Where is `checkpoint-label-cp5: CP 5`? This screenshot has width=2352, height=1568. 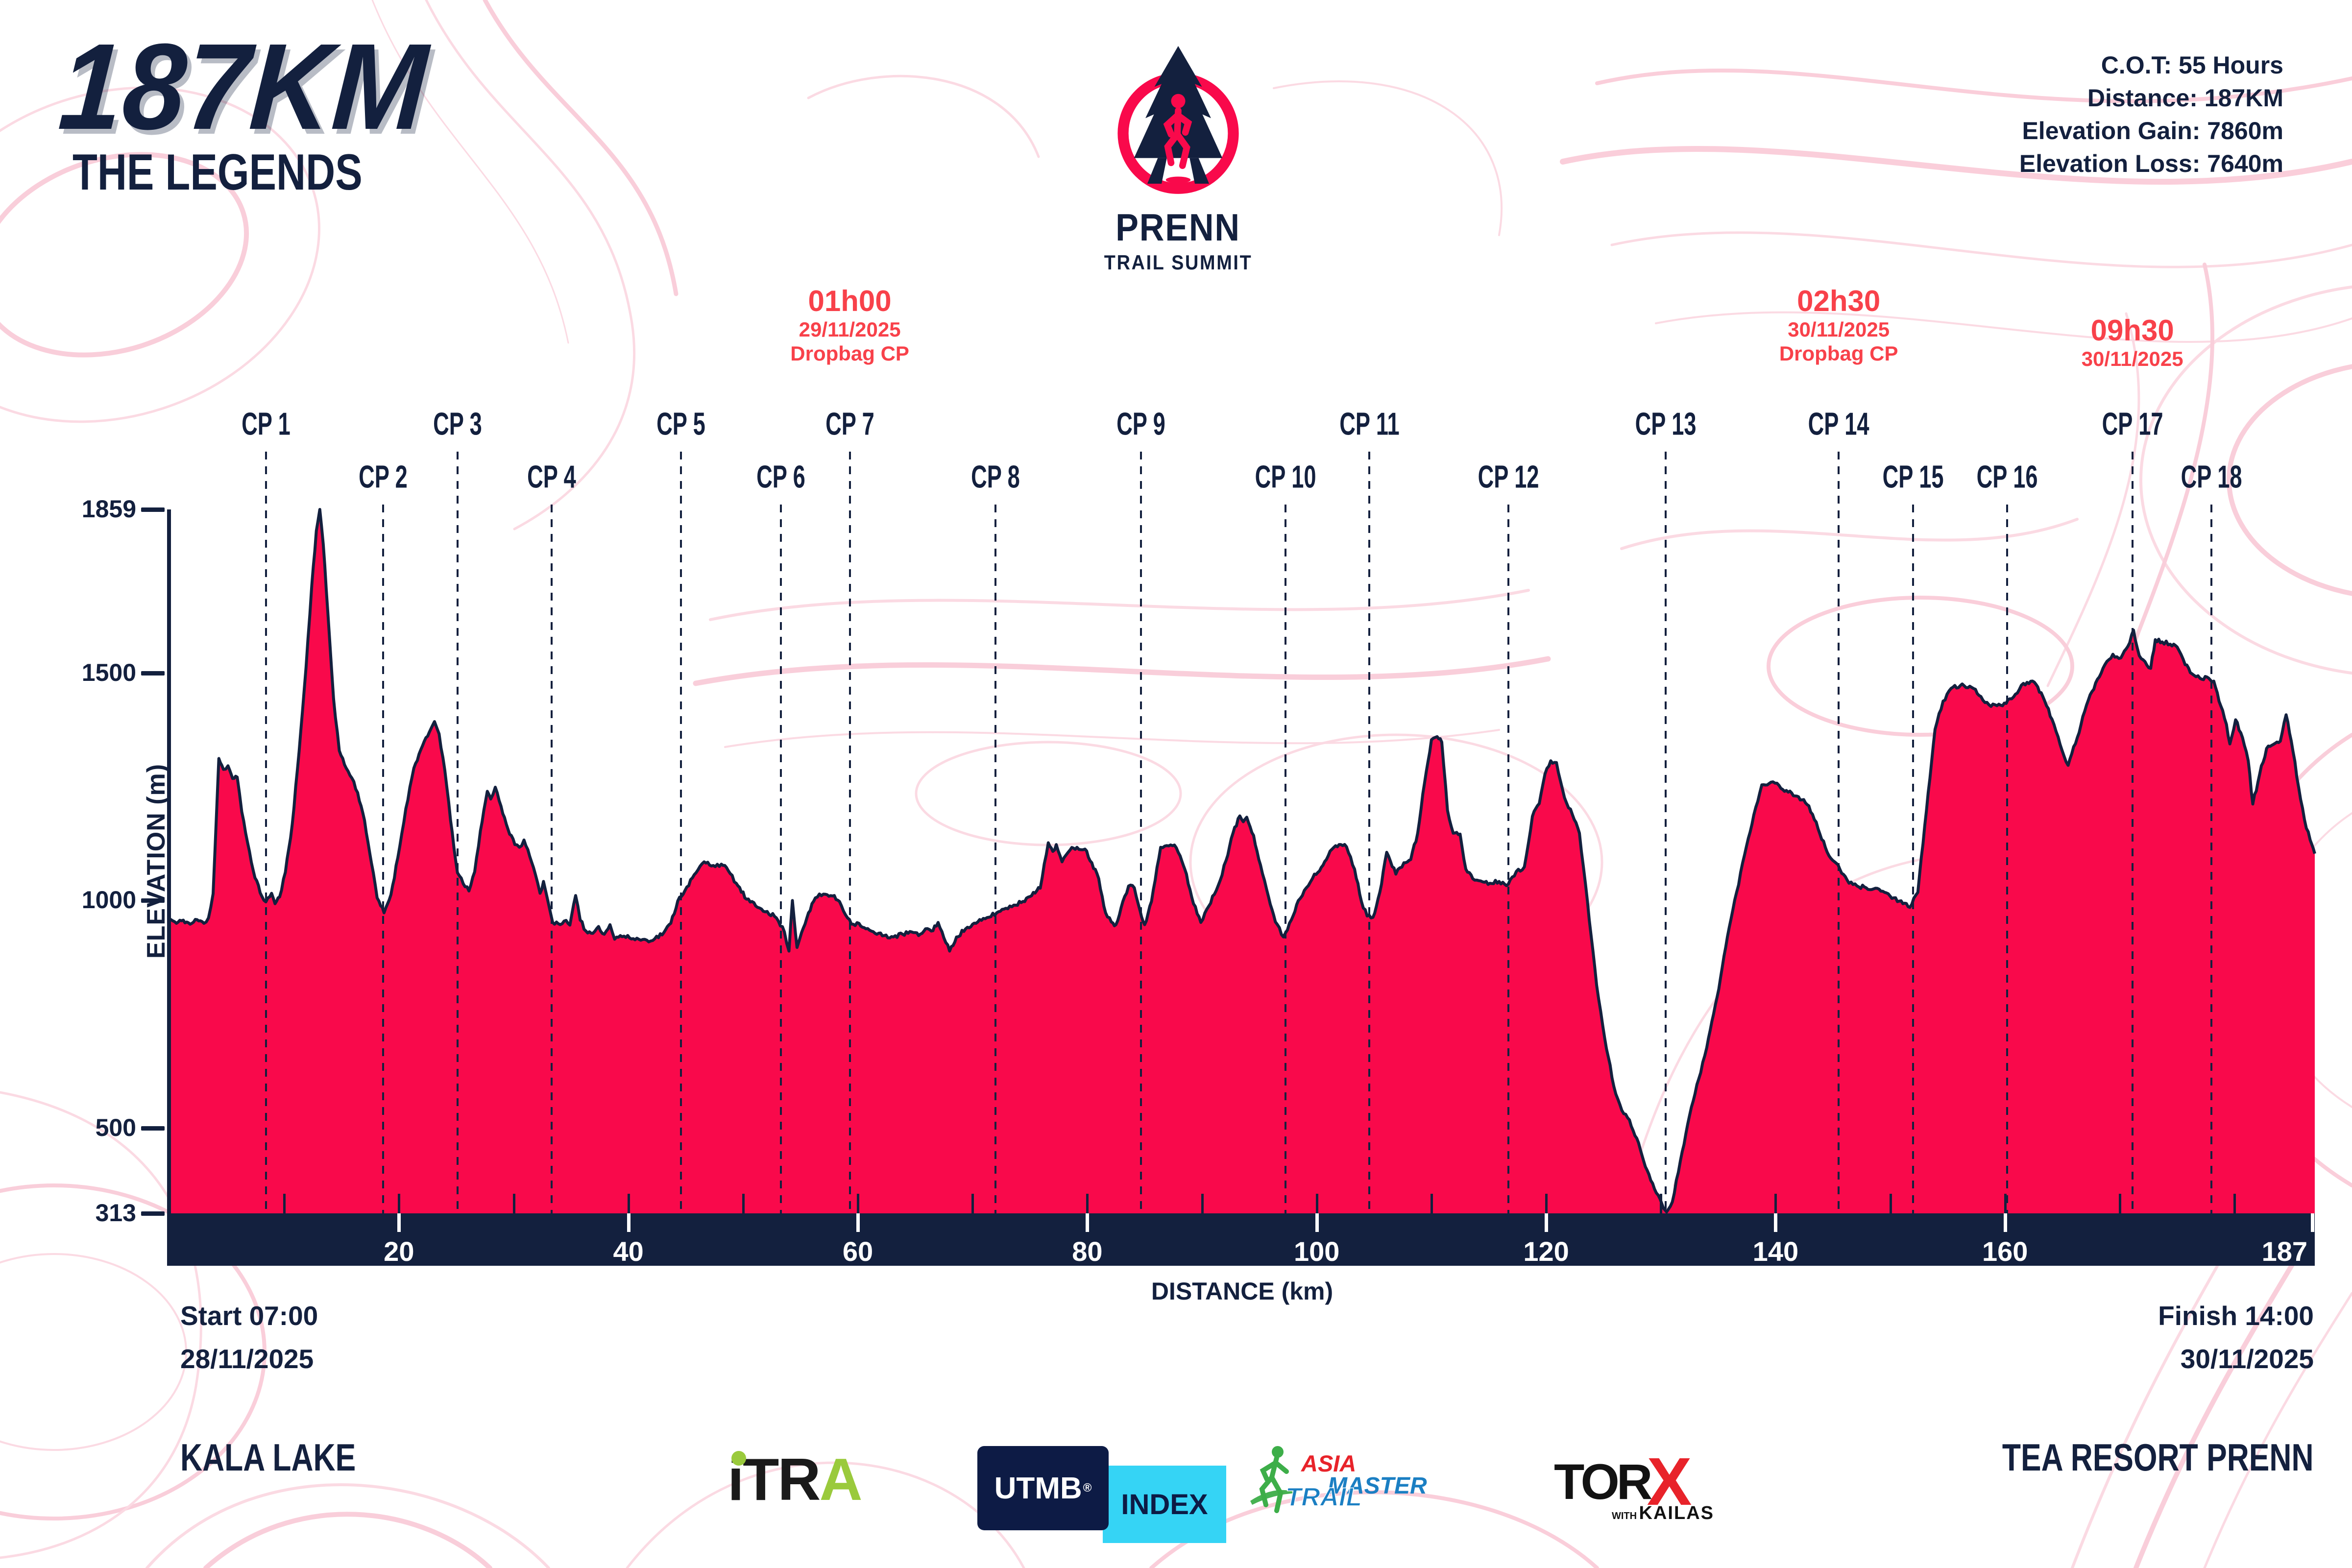
checkpoint-label-cp5: CP 5 is located at coordinates (680, 424).